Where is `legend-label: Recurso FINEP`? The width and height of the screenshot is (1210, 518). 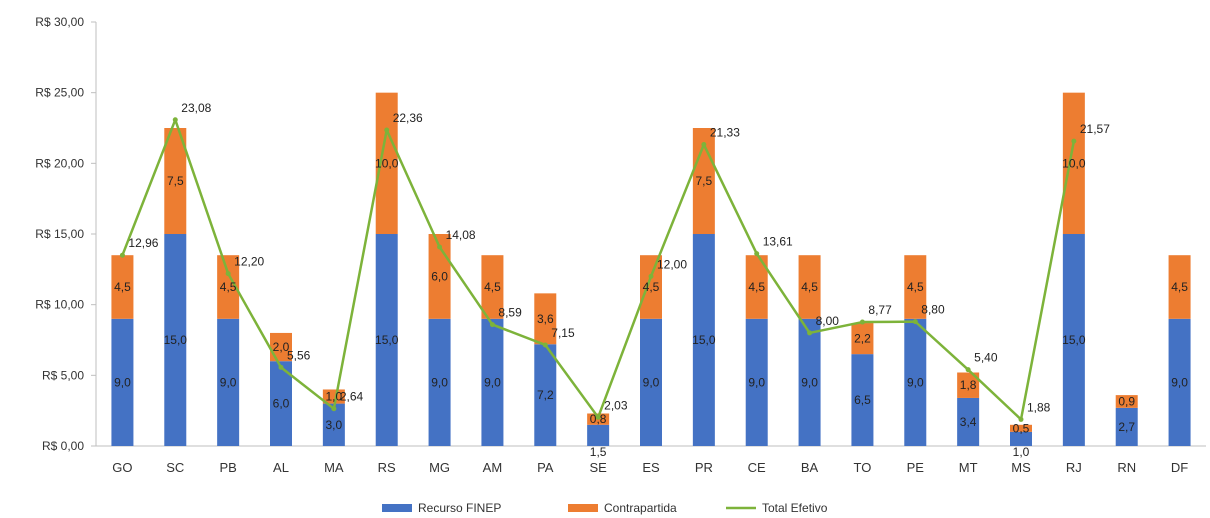
legend-label: Recurso FINEP is located at coordinates (459, 508).